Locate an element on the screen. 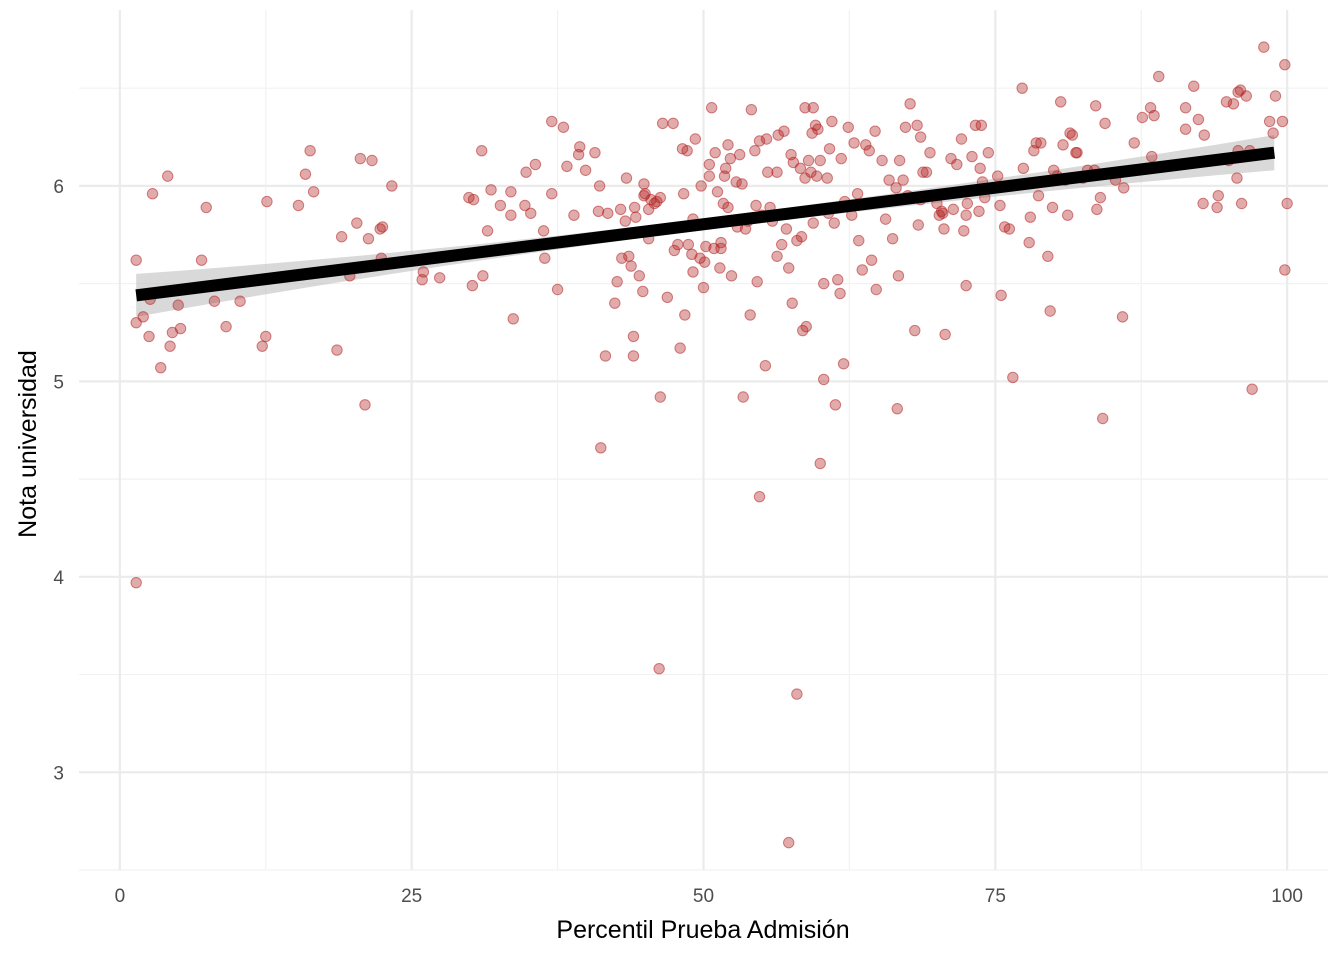  x-tick-label: 100 is located at coordinates (1287, 896).